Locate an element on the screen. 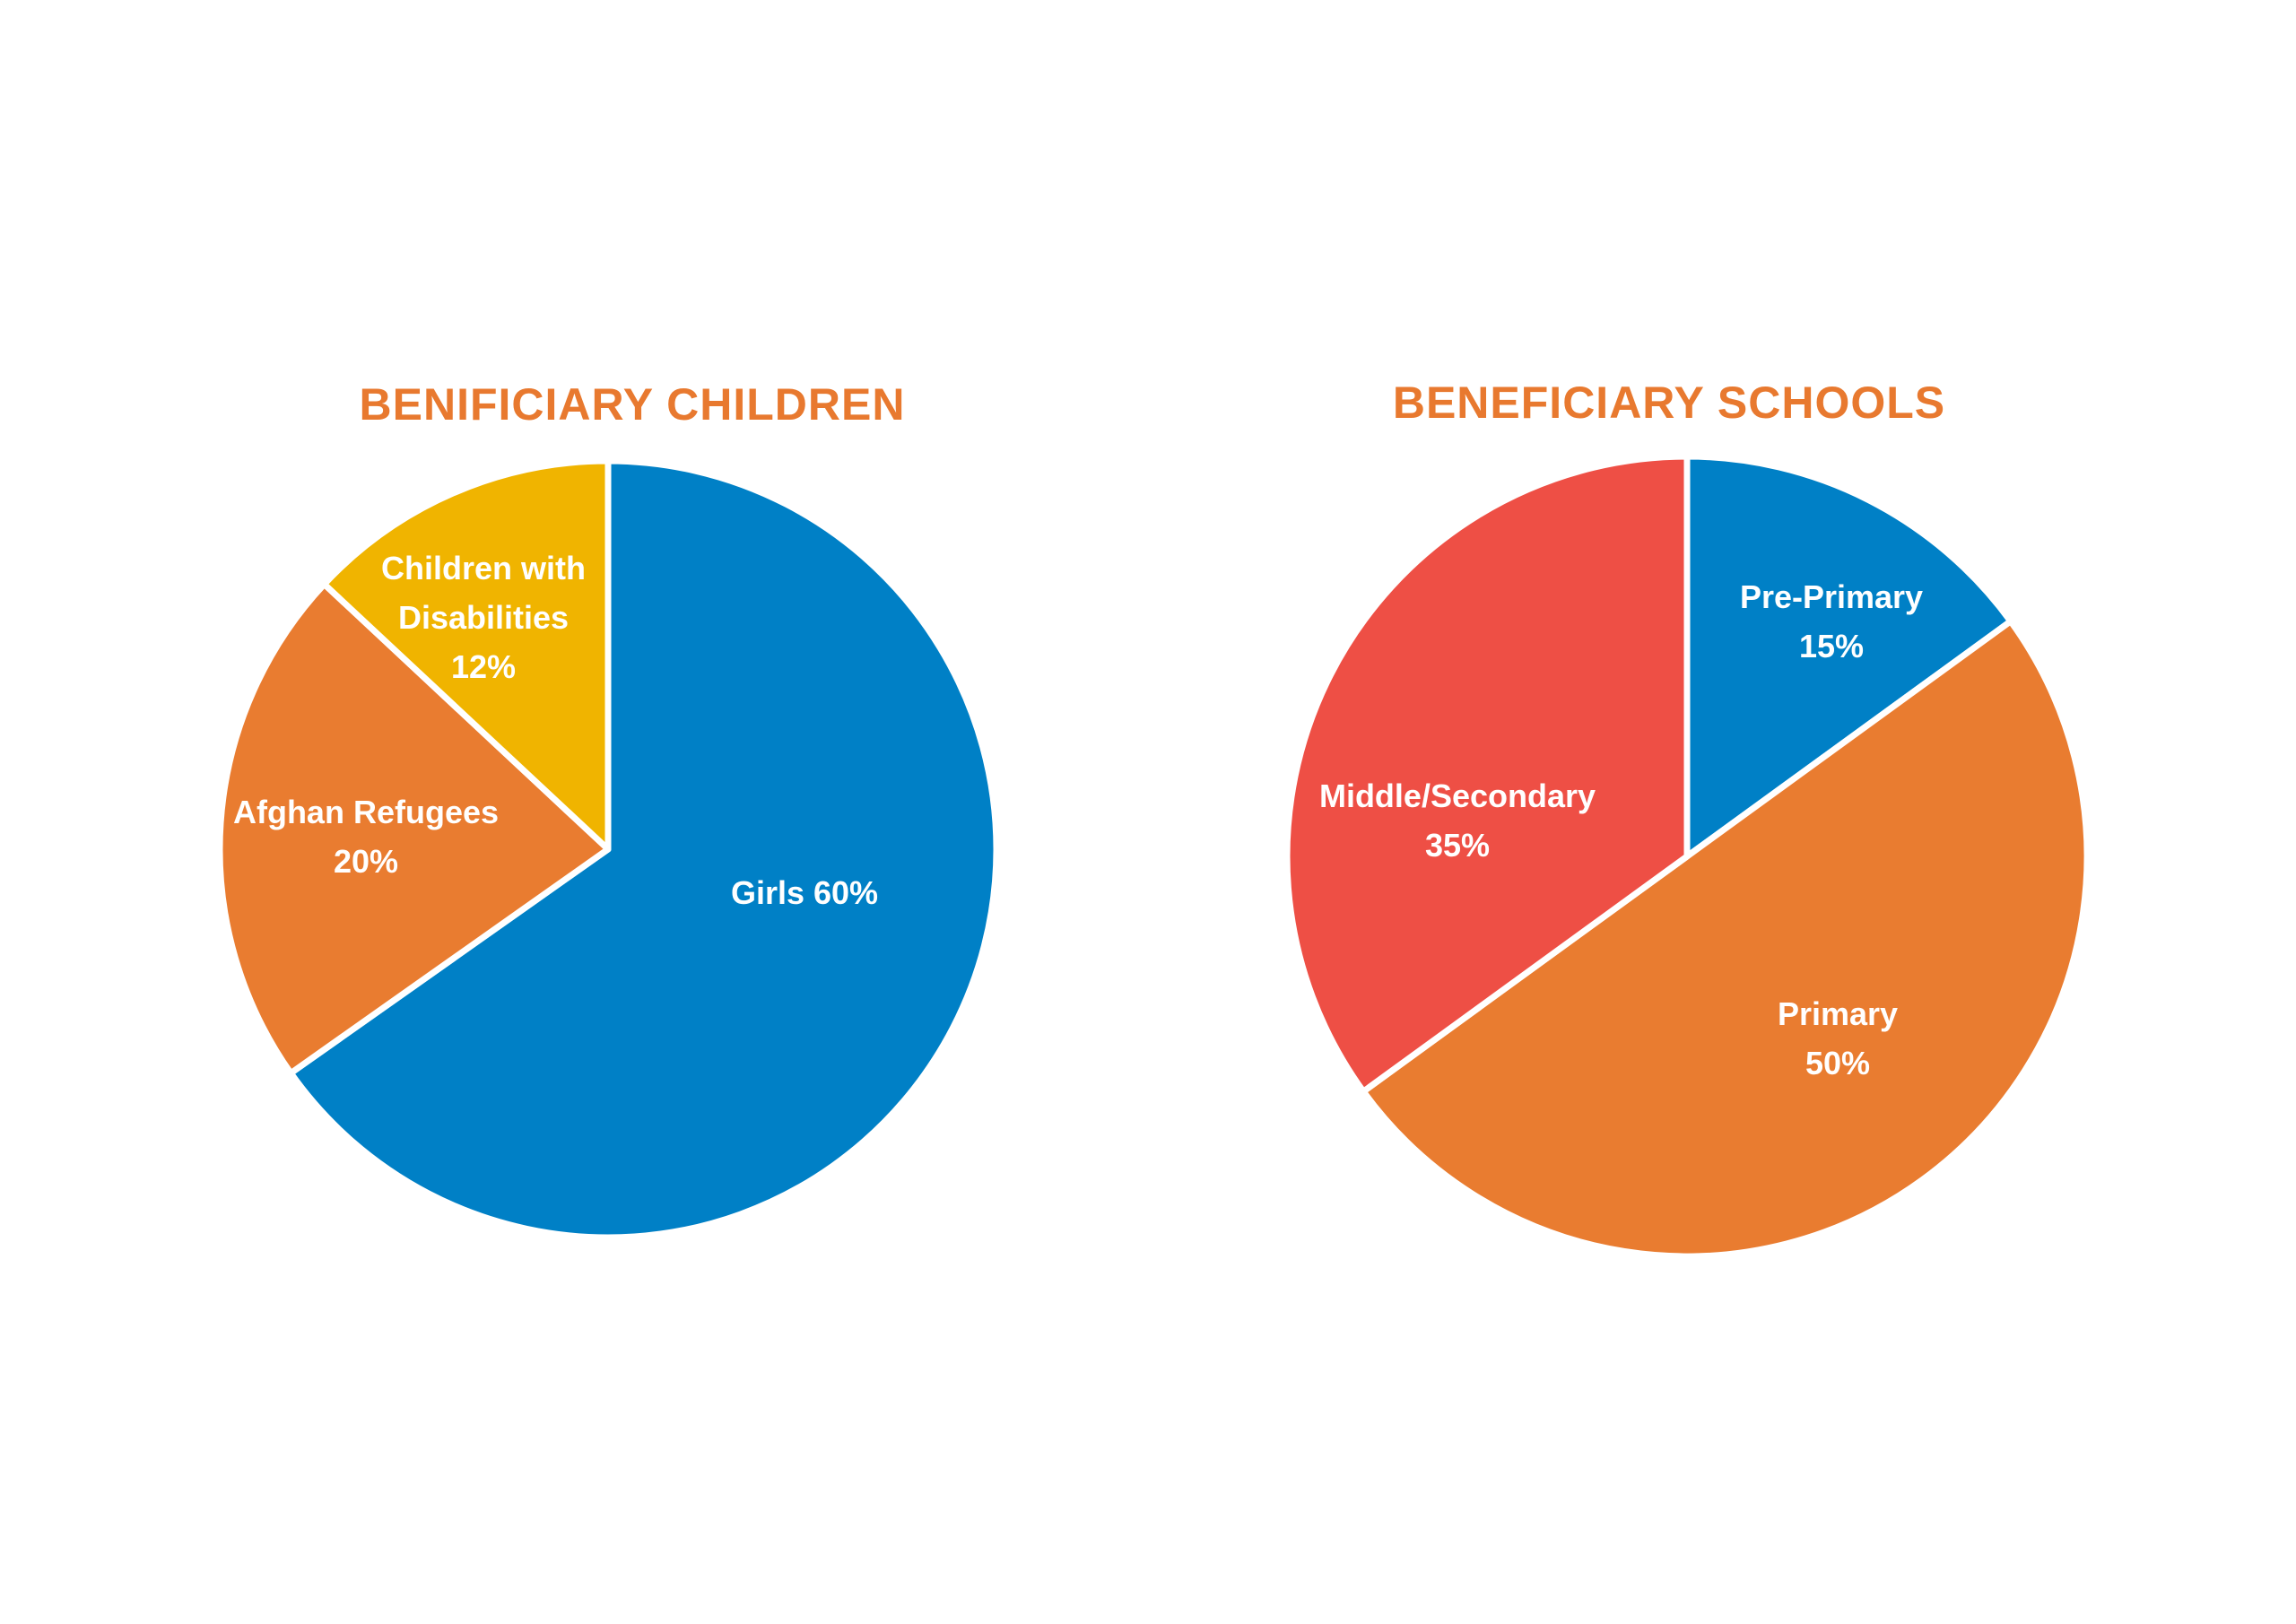 This screenshot has height=1624, width=2296. pie-slice-primary is located at coordinates (1725, 938).